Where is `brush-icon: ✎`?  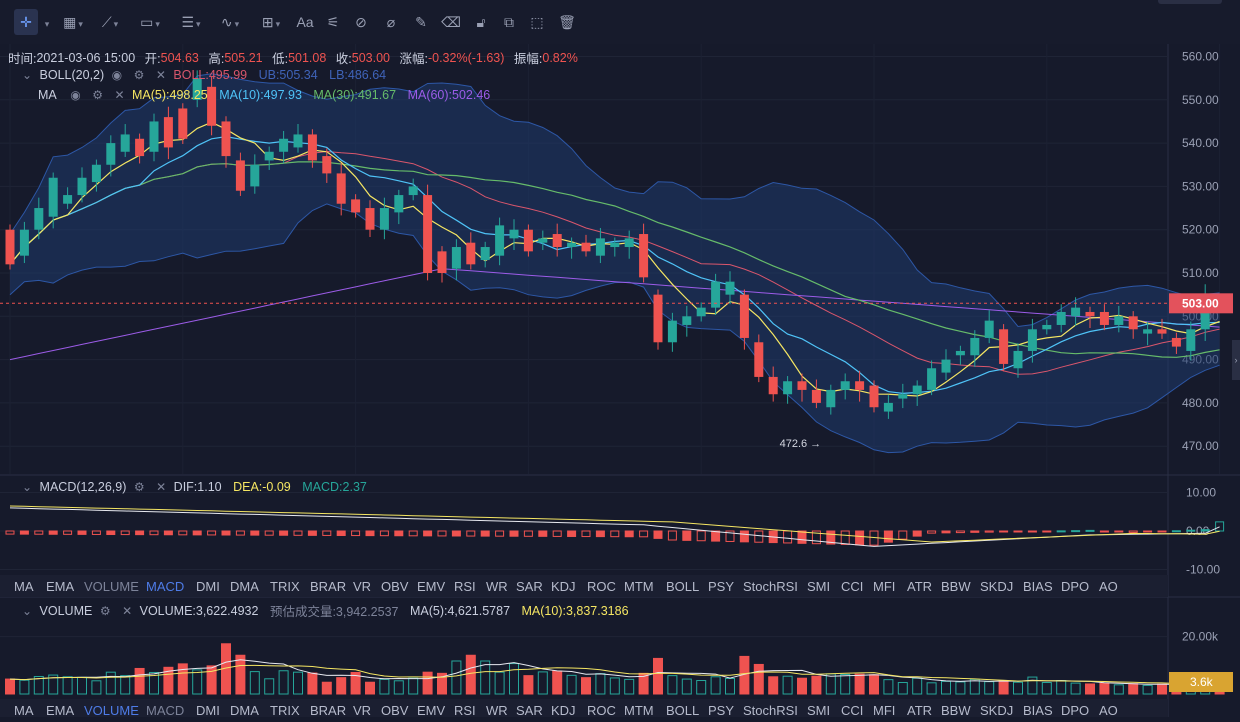 brush-icon: ✎ is located at coordinates (421, 22).